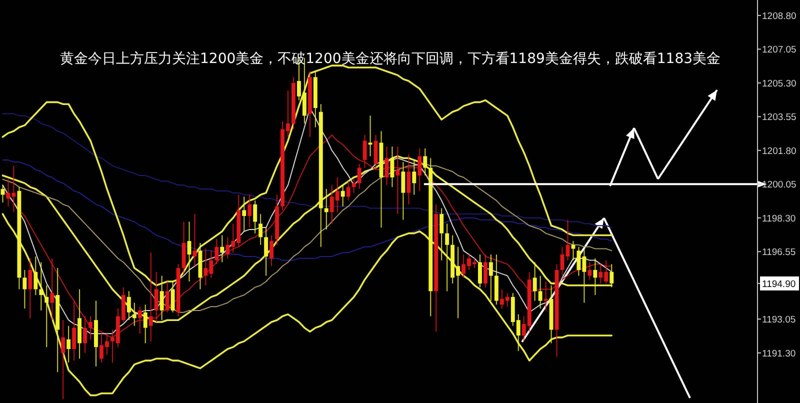 This screenshot has width=800, height=403. What do you see at coordinates (779, 16) in the screenshot?
I see `y-tick-label: 1208.80` at bounding box center [779, 16].